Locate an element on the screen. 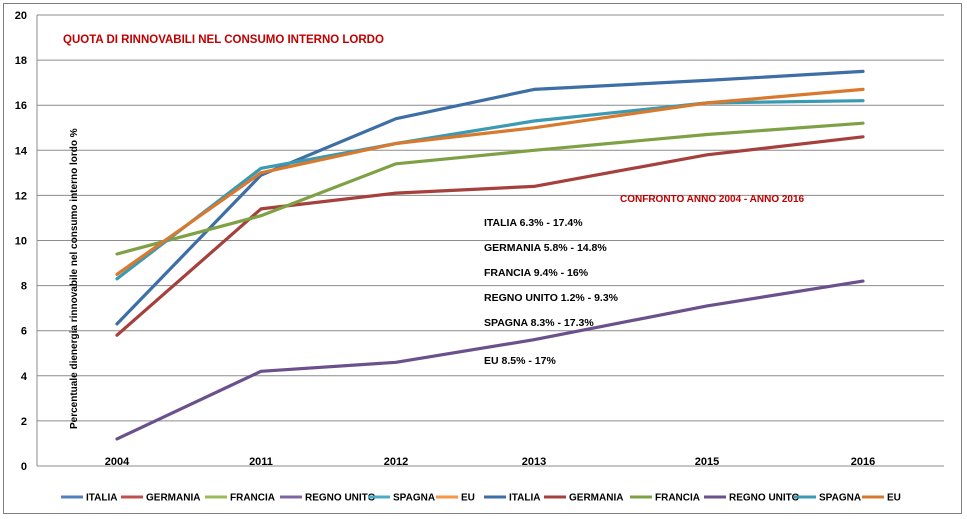 The image size is (967, 519). chart-subtitle: CONFRONTO ANNO 2004 - ANNO 2016 is located at coordinates (712, 199).